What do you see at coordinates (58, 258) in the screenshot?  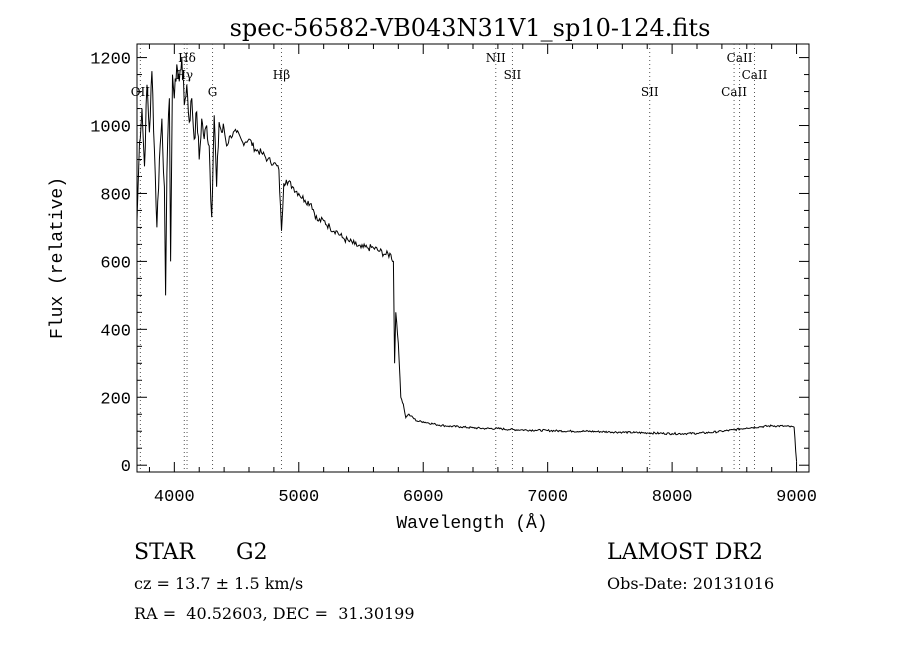 I see `y-axis-label: Flux (relative)` at bounding box center [58, 258].